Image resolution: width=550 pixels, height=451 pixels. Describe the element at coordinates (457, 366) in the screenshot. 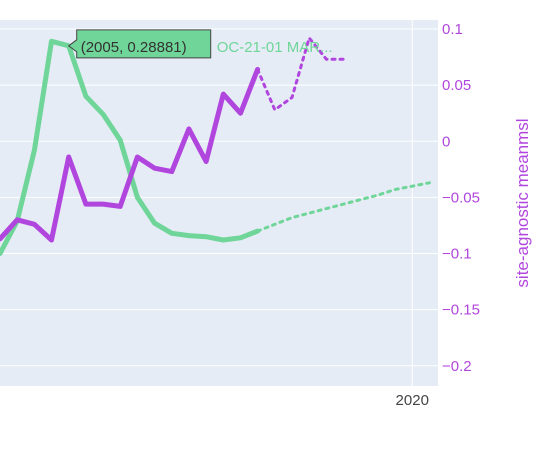

I see `y-tick-label: −0.2` at that location.